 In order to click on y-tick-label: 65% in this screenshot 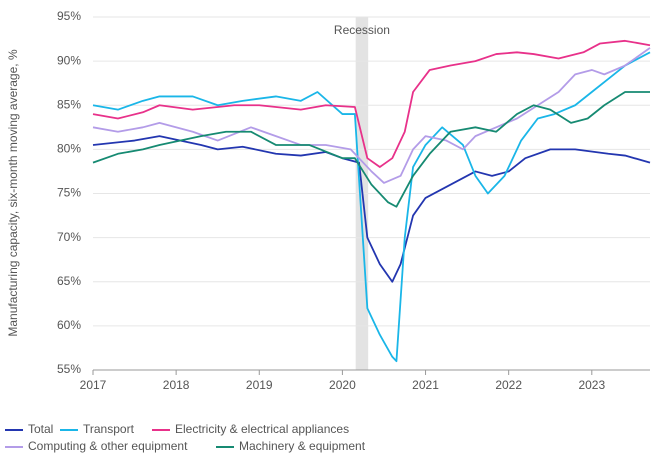, I will do `click(69, 281)`.